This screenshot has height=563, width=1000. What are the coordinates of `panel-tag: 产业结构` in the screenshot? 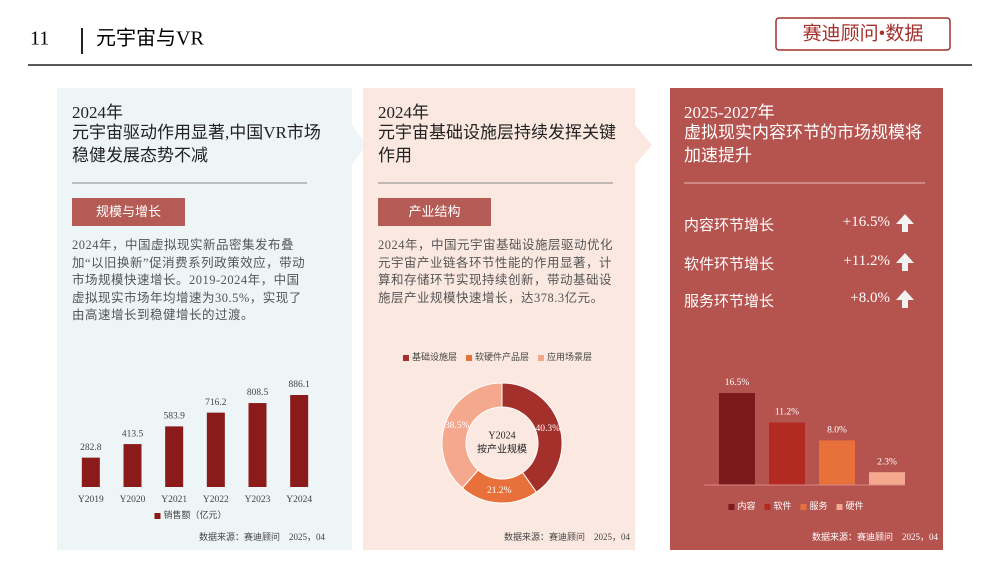 It's located at (434, 212).